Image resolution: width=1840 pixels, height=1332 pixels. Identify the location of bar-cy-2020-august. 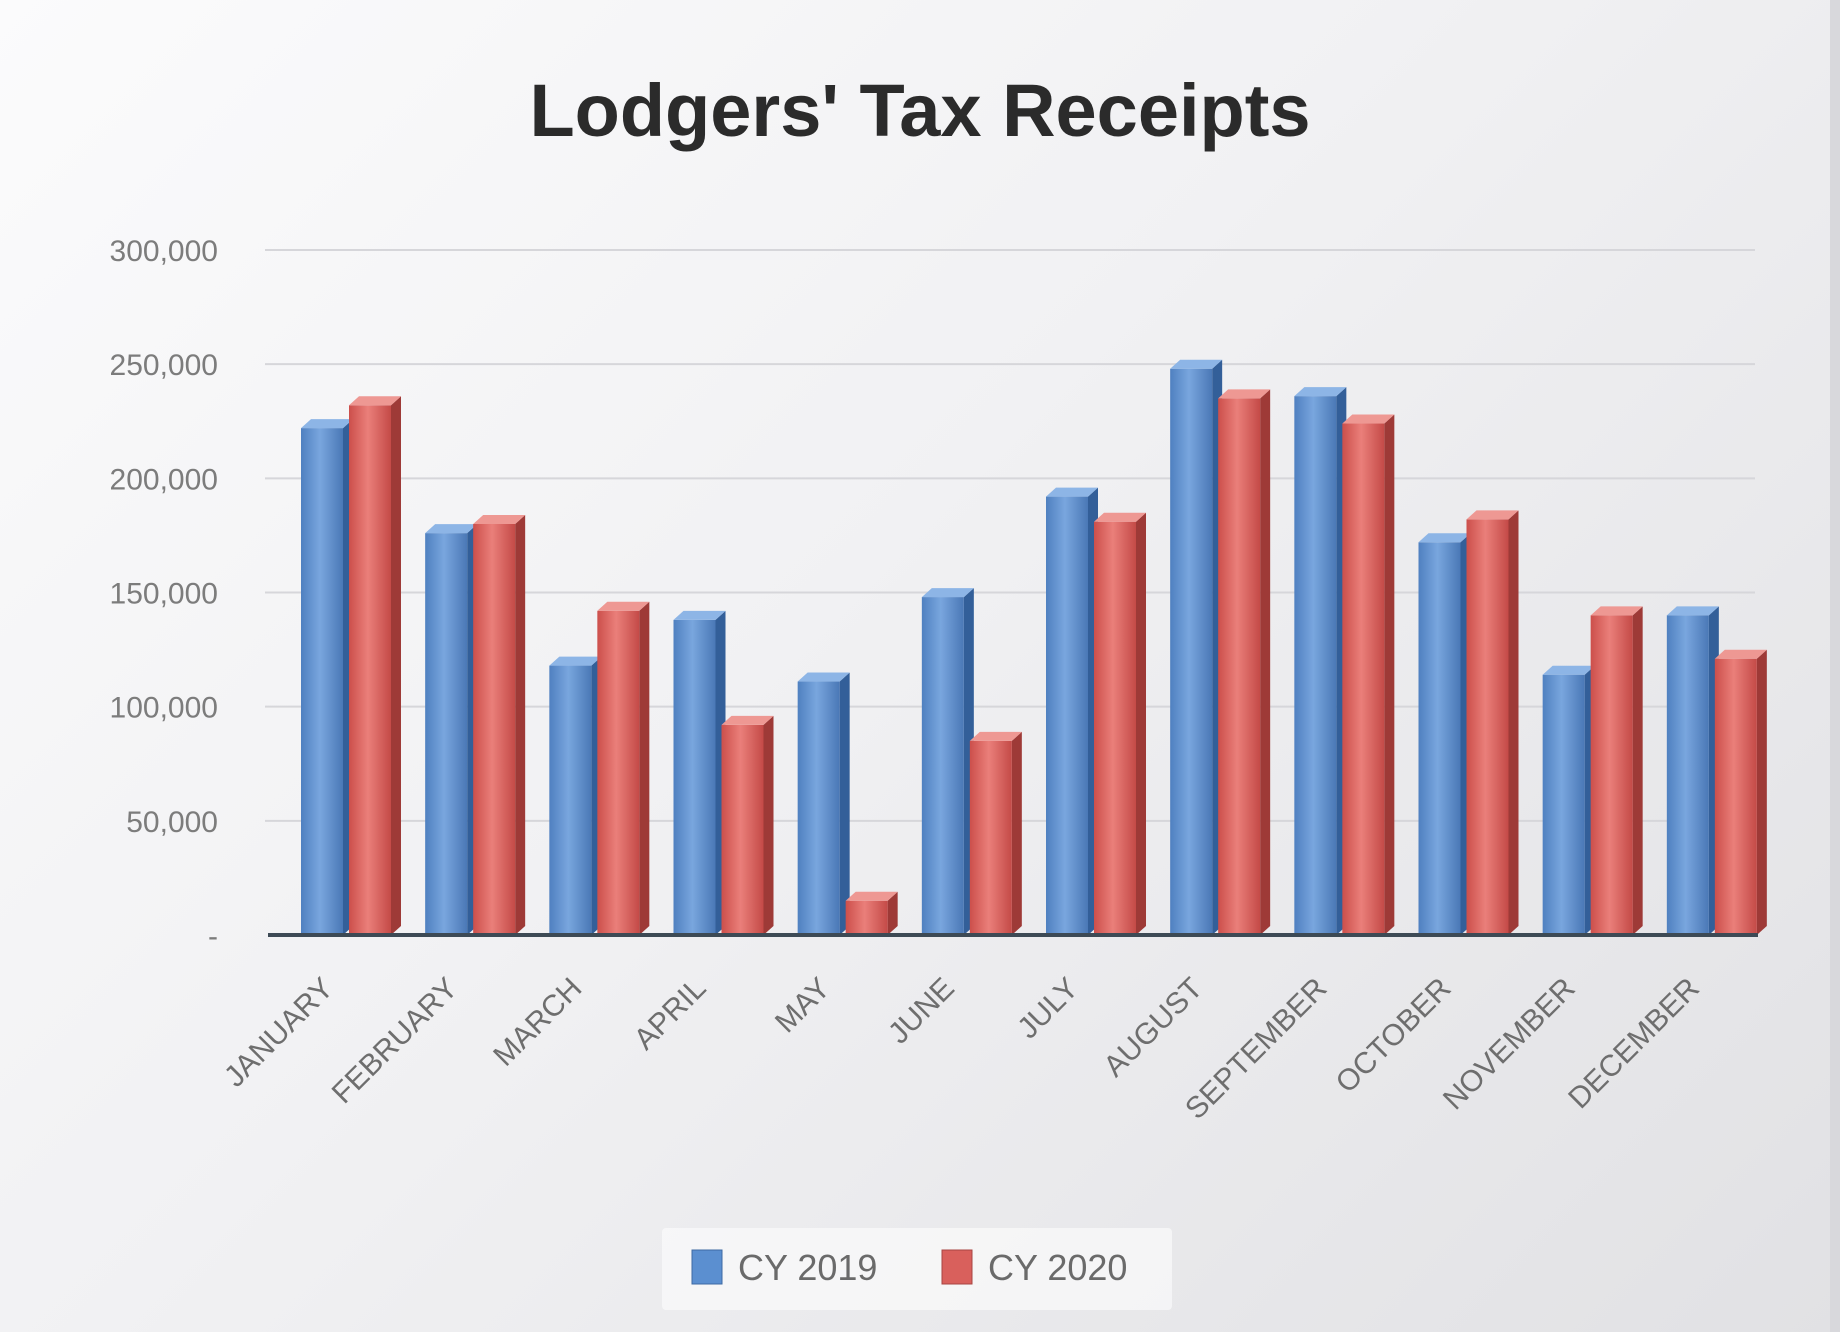
(1244, 662).